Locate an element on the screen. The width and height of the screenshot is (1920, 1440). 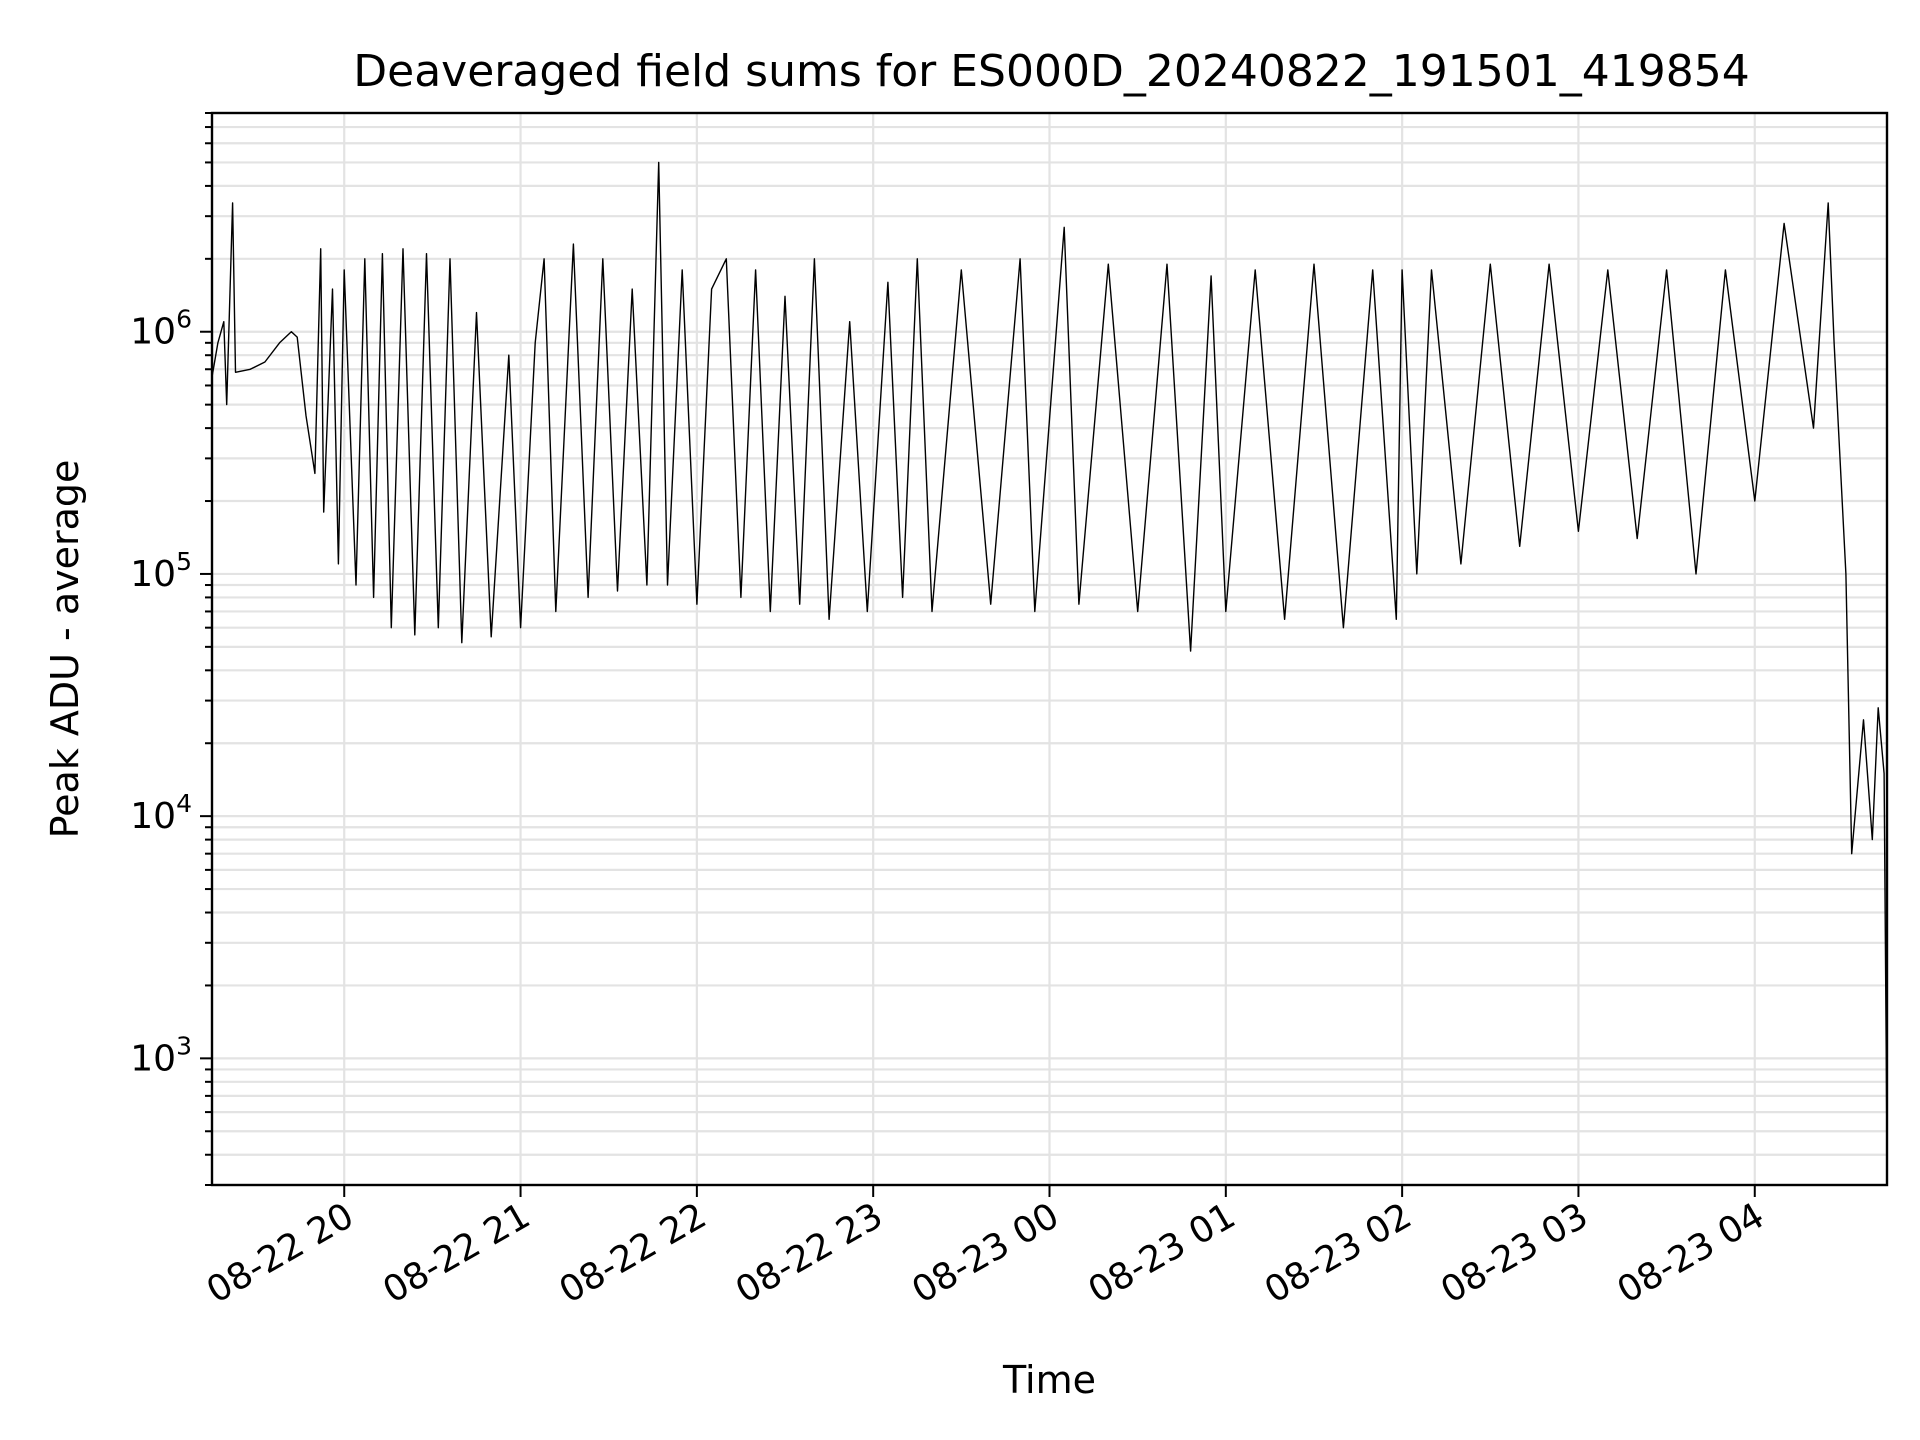
x-tick-label: 08-22 22 is located at coordinates (633, 1253).